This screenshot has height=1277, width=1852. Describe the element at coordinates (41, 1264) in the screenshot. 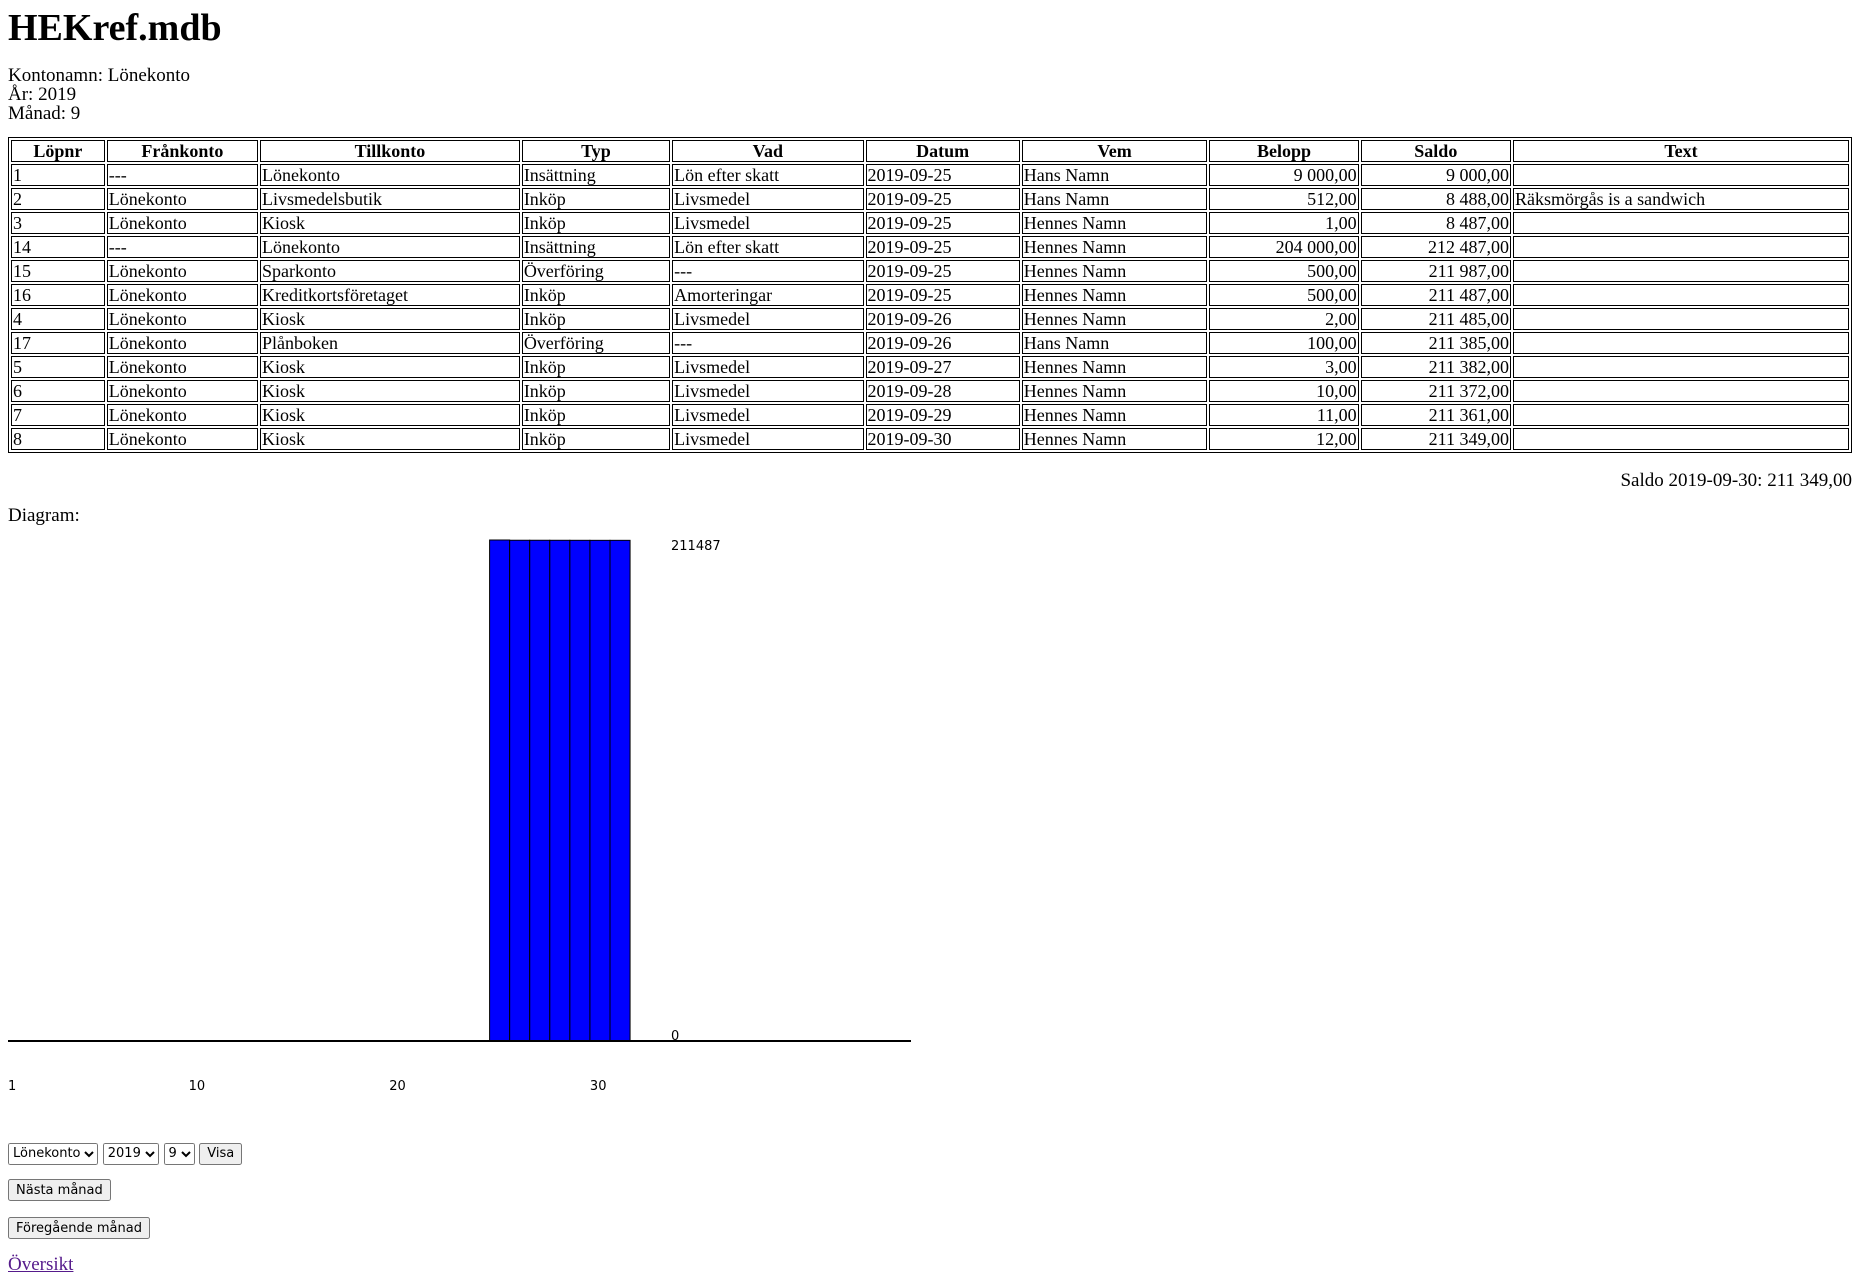

I see `overview-link: Översikt` at that location.